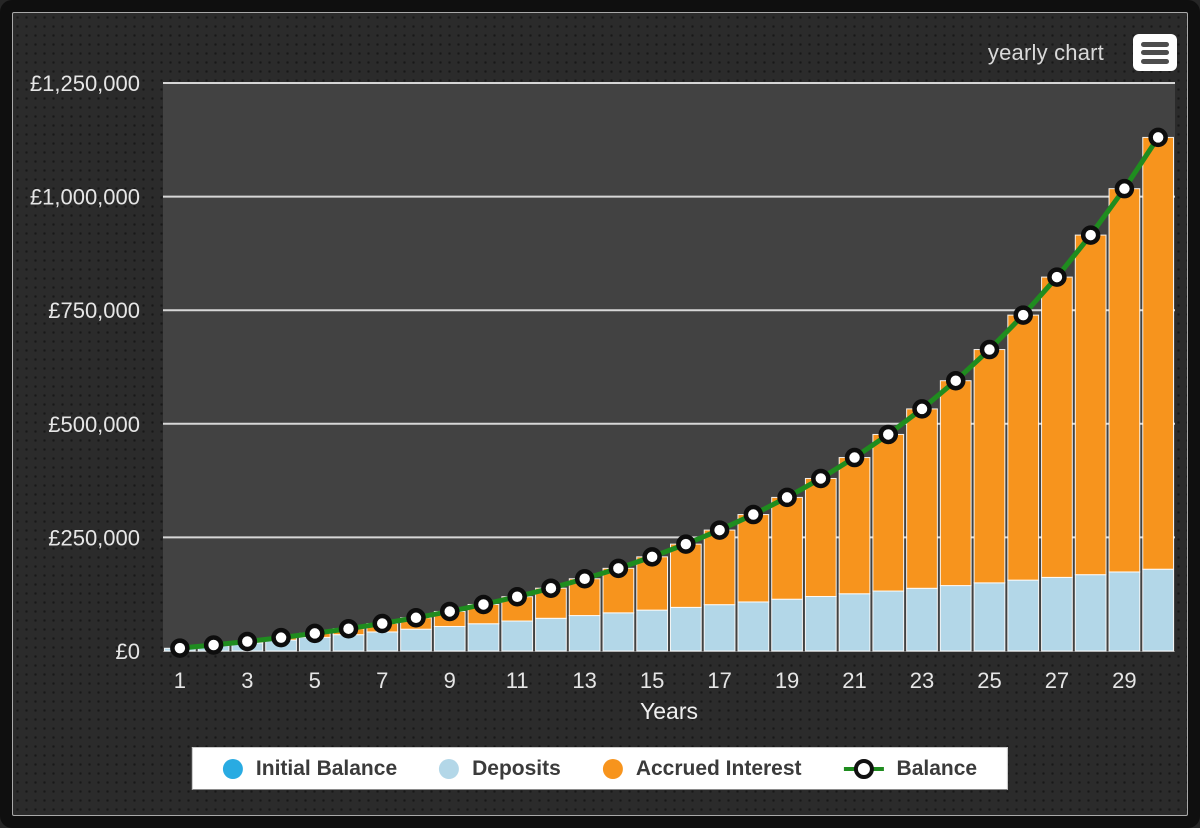 This screenshot has height=828, width=1200. Describe the element at coordinates (718, 768) in the screenshot. I see `legend-label-accrued-interest: Accrued Interest` at that location.